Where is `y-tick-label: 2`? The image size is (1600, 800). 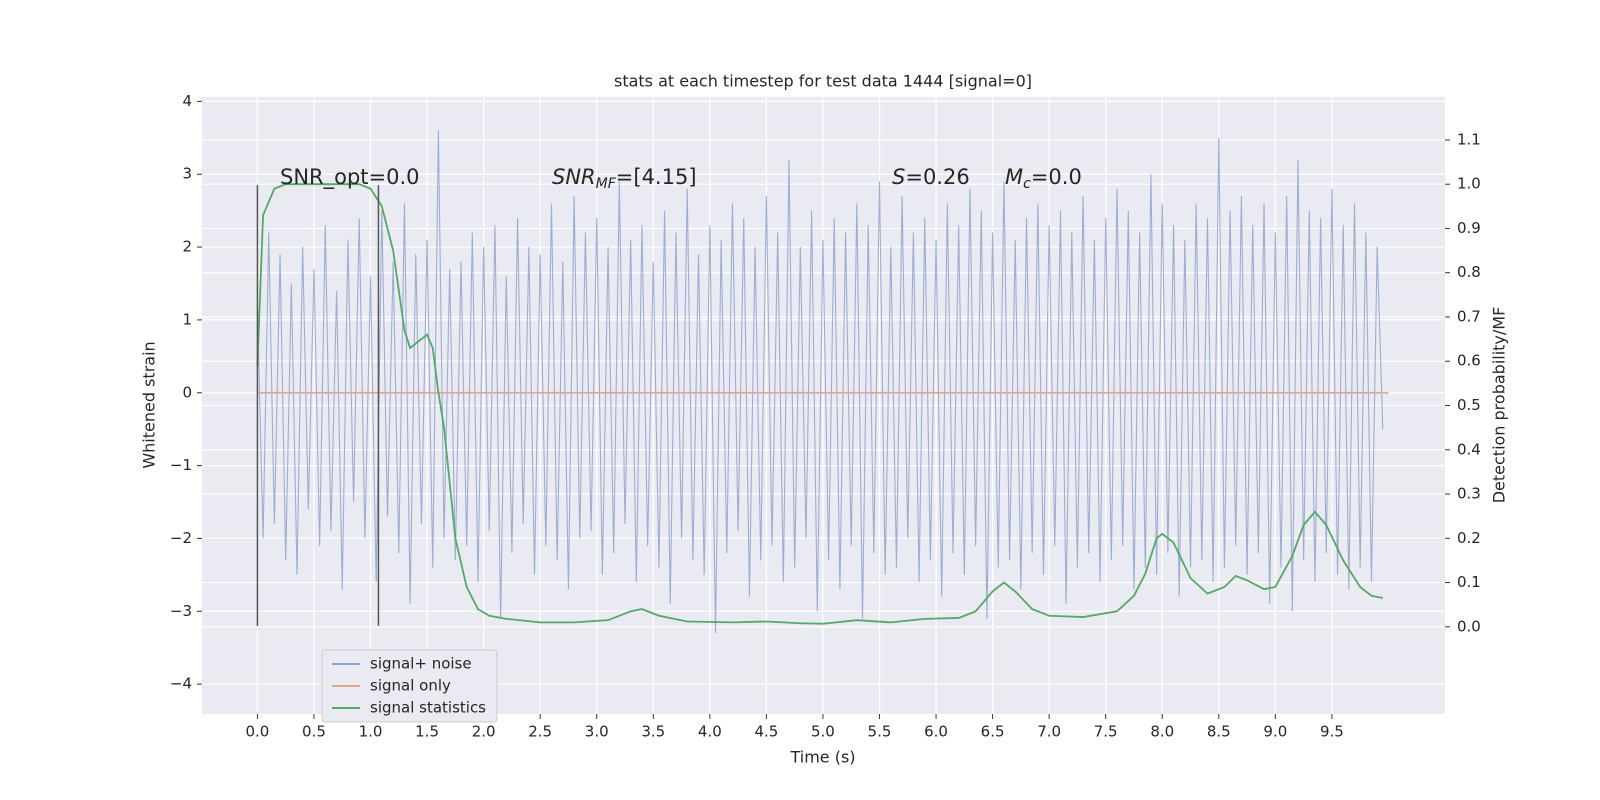
y-tick-label: 2 is located at coordinates (187, 247).